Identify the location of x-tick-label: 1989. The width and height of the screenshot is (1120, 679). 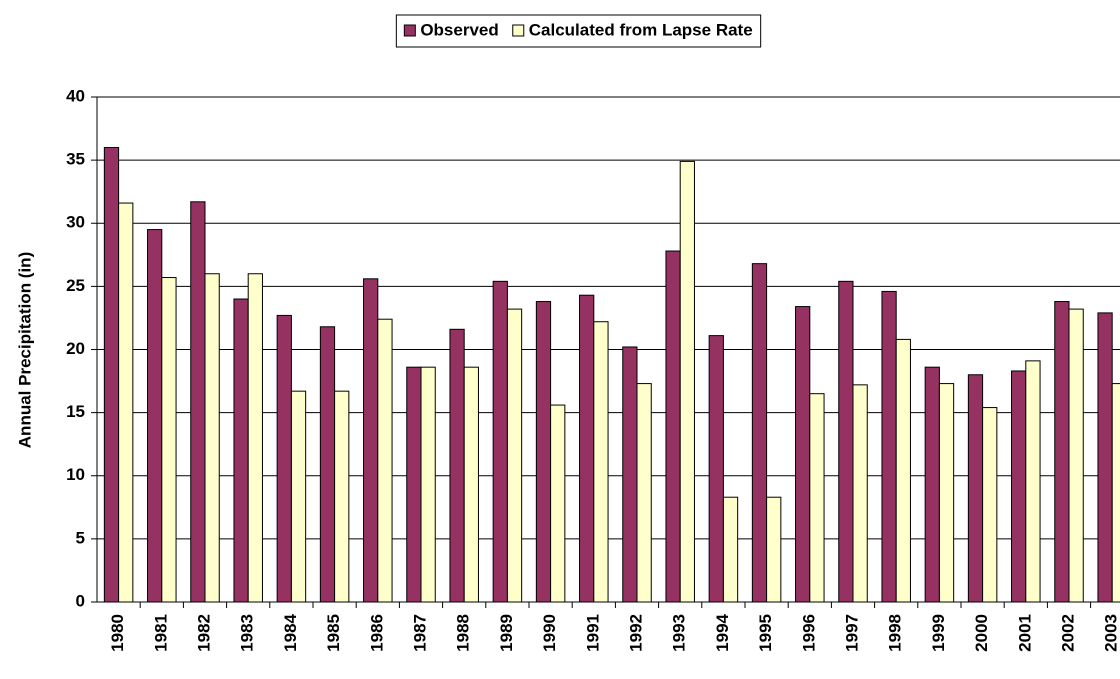
(506, 633).